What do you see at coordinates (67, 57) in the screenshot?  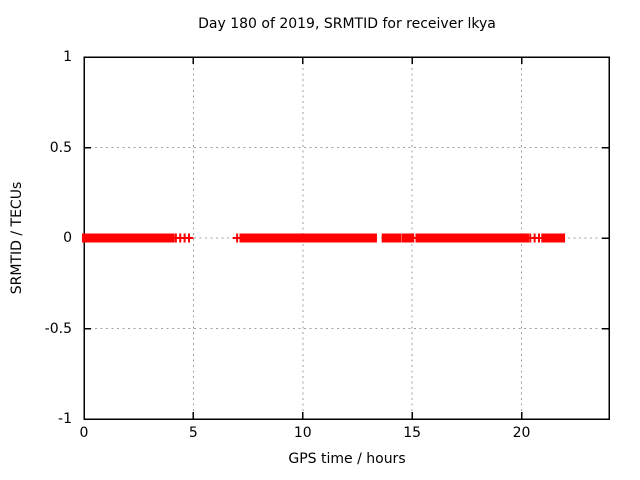 I see `y-tick-label: 1` at bounding box center [67, 57].